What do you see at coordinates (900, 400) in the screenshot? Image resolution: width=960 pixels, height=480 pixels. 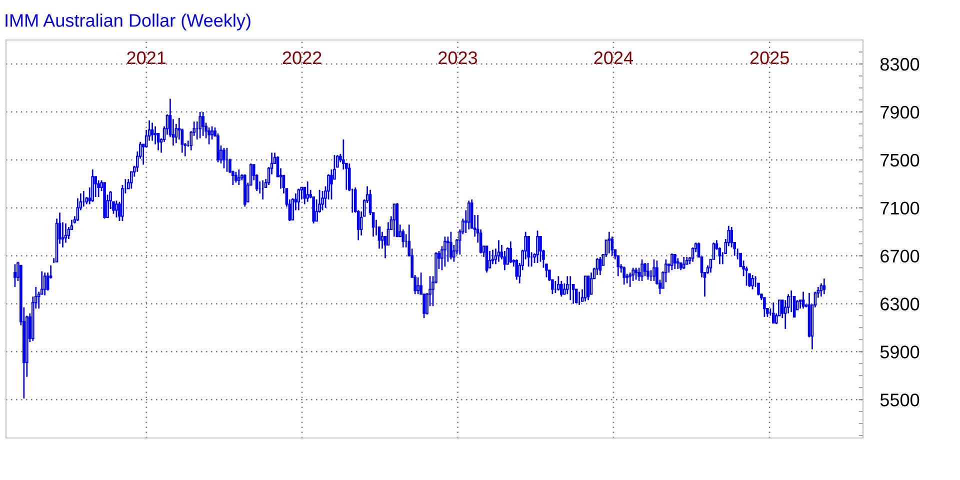 I see `y-tick-label: 5500` at bounding box center [900, 400].